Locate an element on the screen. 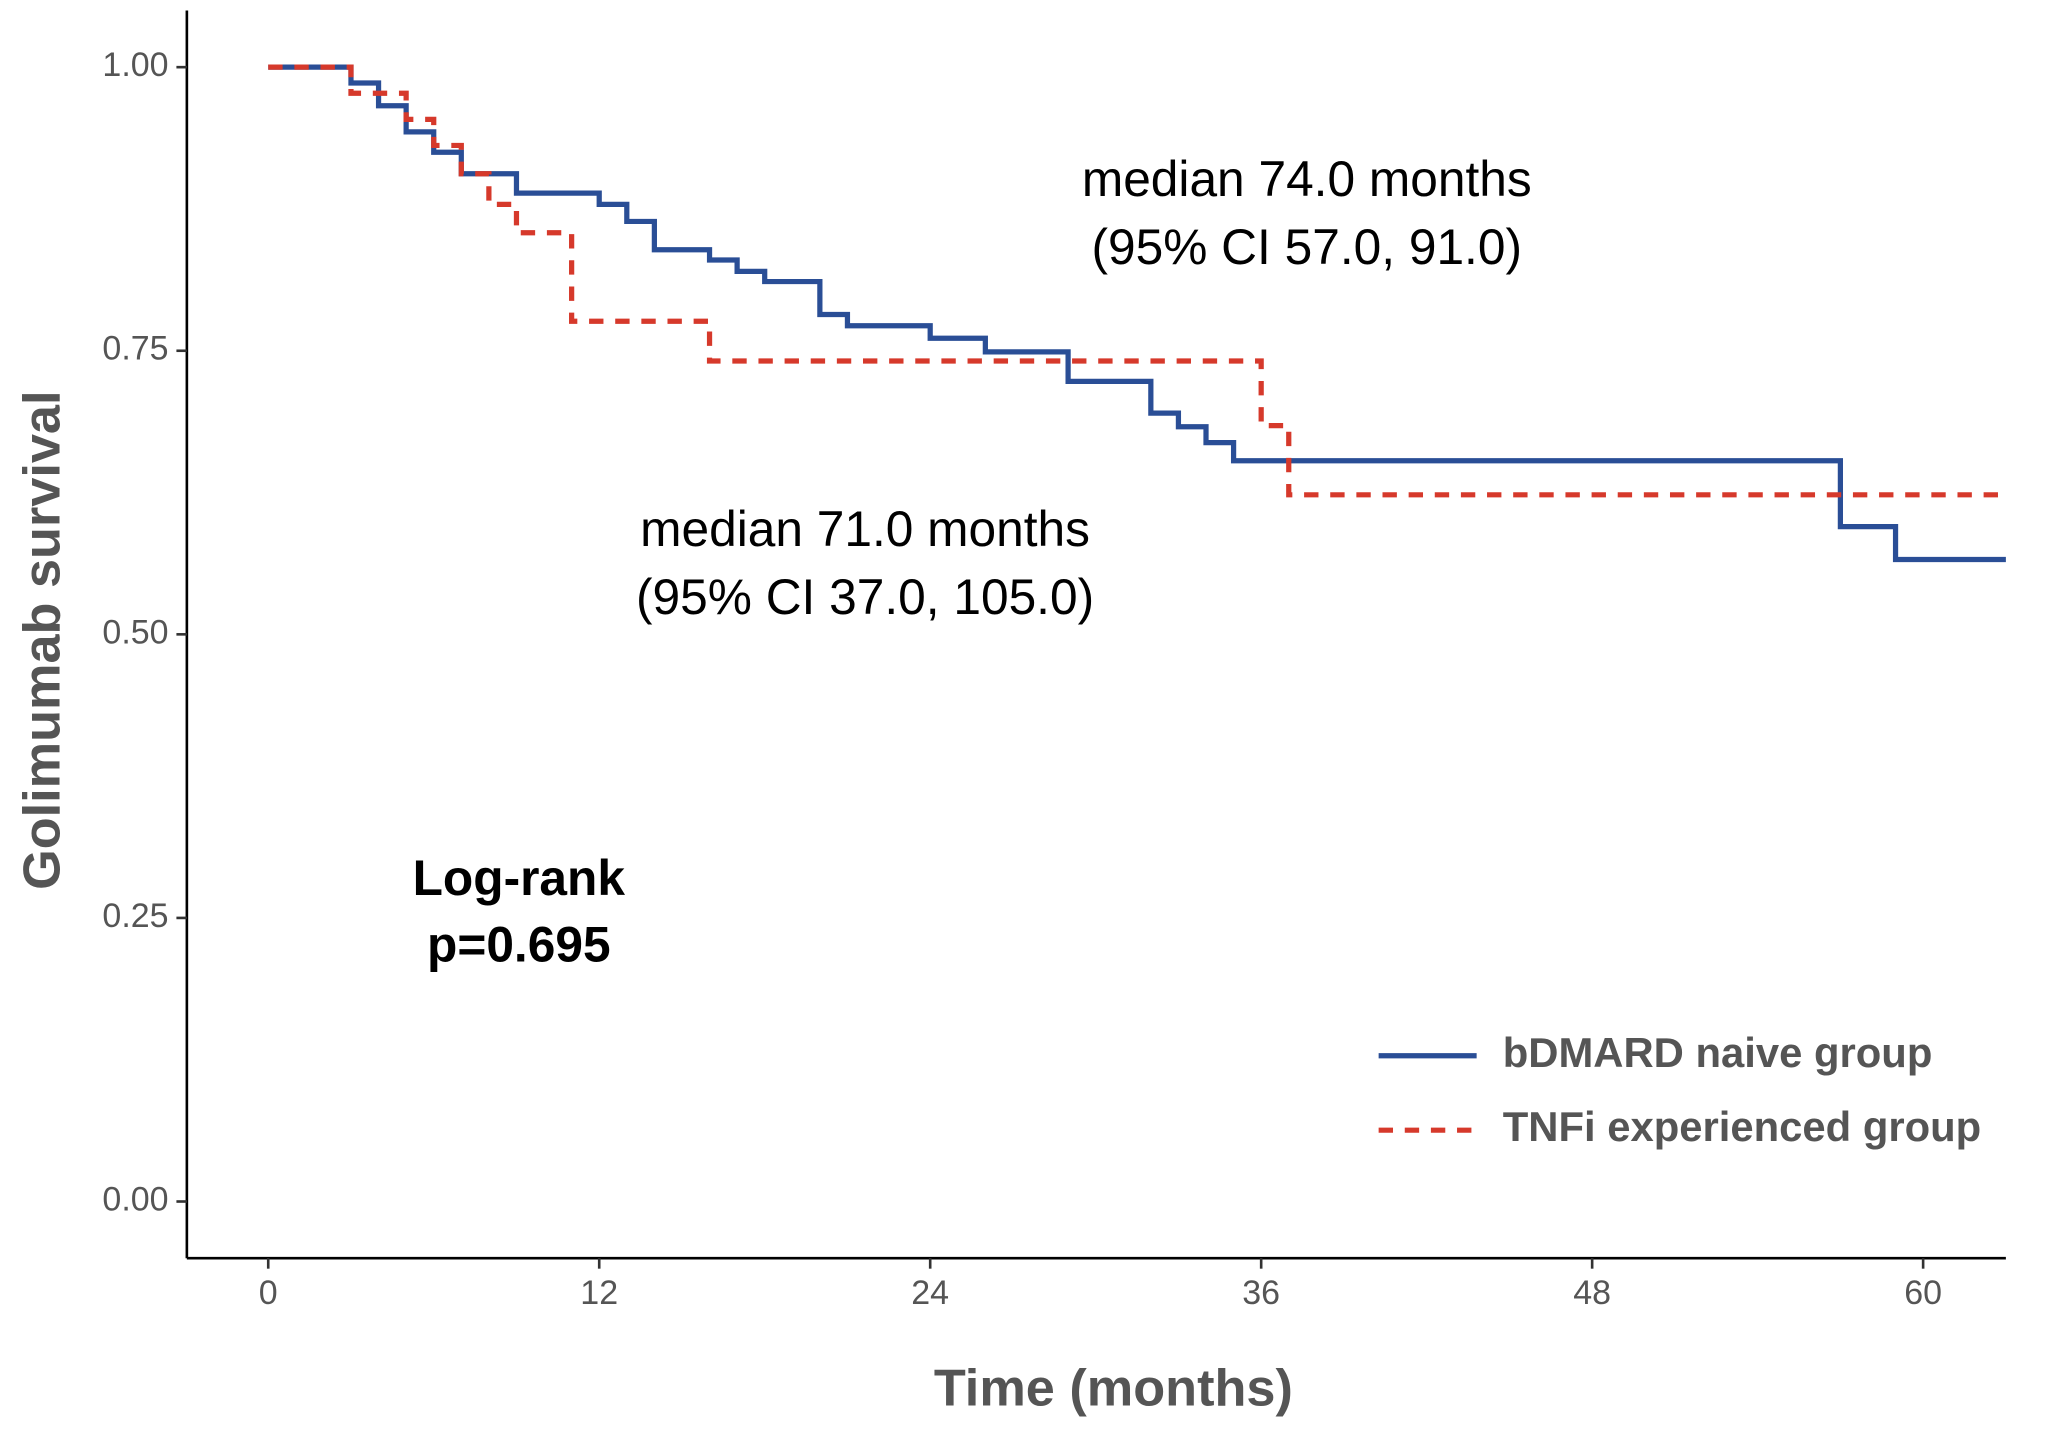  annotation: Log-rank is located at coordinates (519, 878).